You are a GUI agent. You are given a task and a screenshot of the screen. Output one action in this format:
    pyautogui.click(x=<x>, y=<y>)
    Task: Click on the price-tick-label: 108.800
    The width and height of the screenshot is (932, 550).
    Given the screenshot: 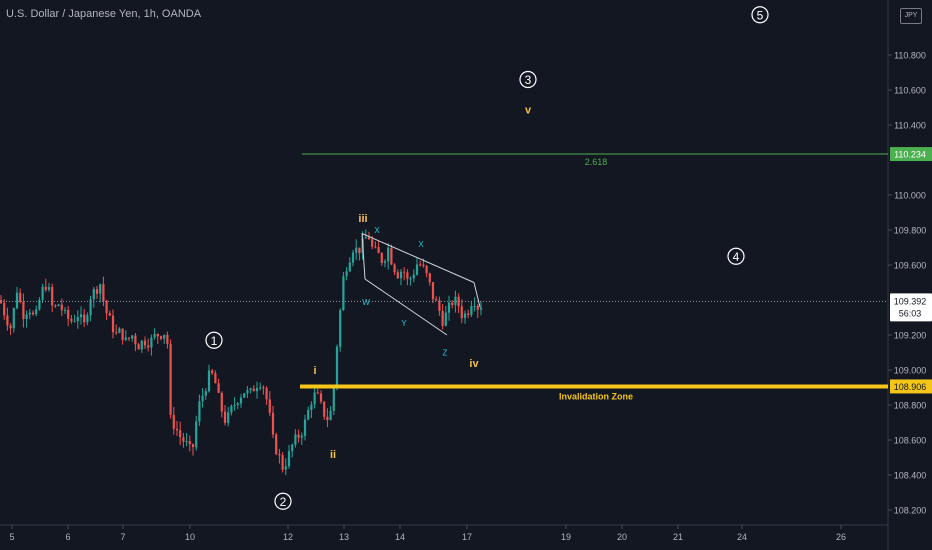 What is the action you would take?
    pyautogui.click(x=910, y=406)
    